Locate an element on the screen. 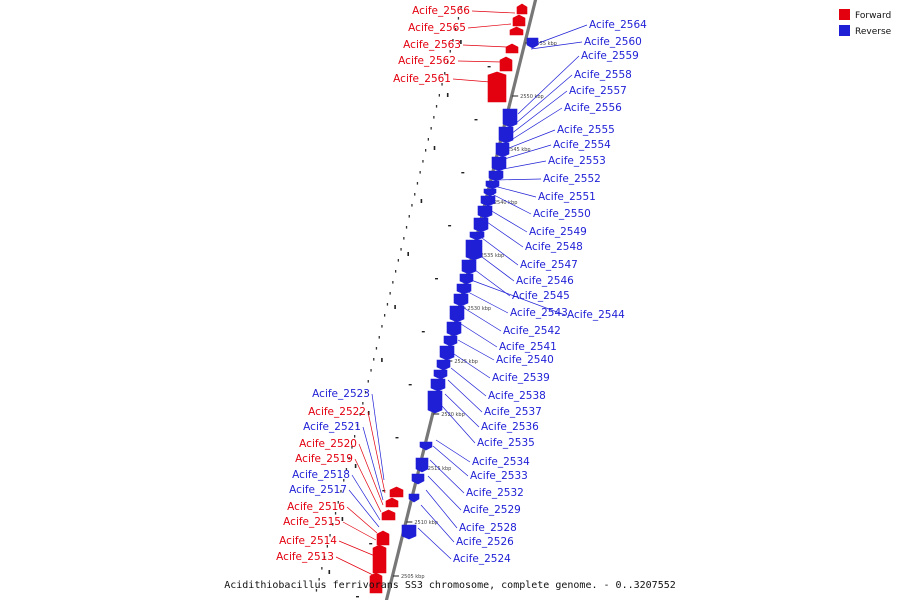 The width and height of the screenshot is (900, 600). gene-label: Acife_2551 is located at coordinates (567, 197).